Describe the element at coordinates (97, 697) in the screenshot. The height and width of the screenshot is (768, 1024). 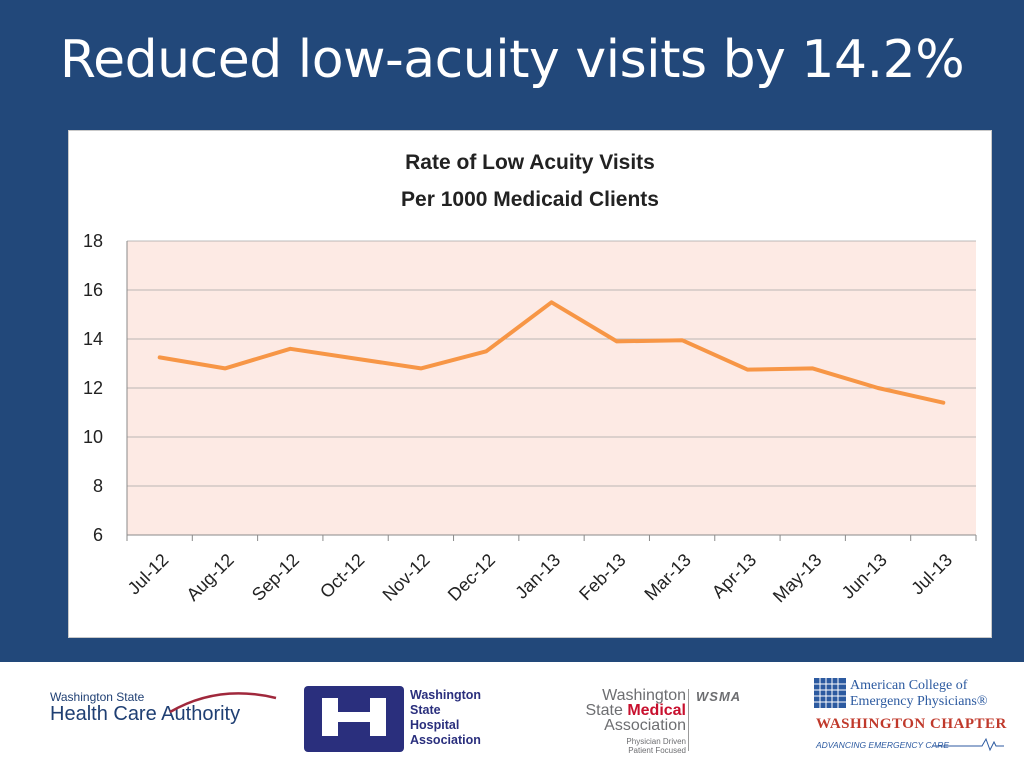
I see `hca-logo-line-1: Washington State` at that location.